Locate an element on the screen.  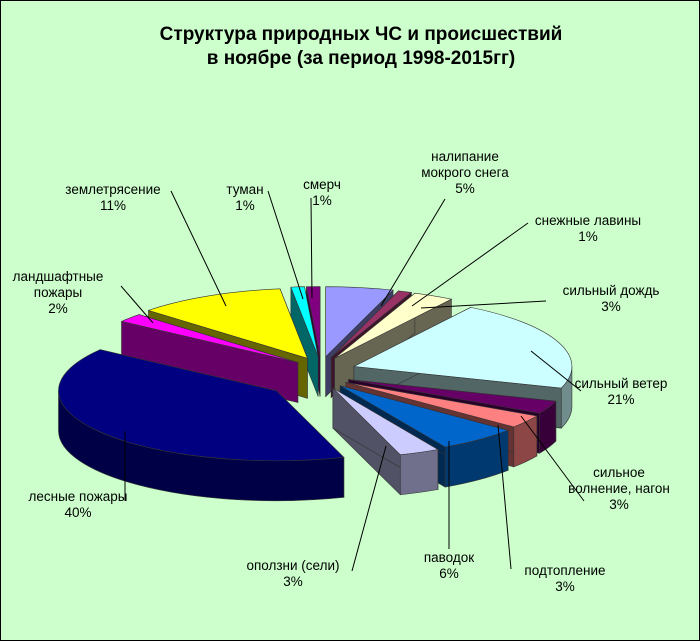
slice-label: сильный дождь 3% is located at coordinates (611, 298).